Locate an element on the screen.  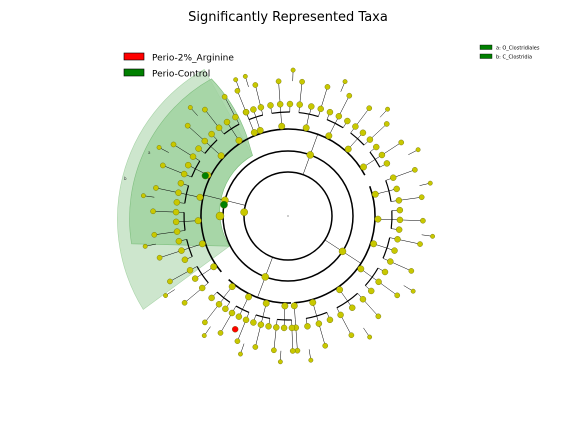
legend-swatch-arginine is located at coordinates (134, 56).